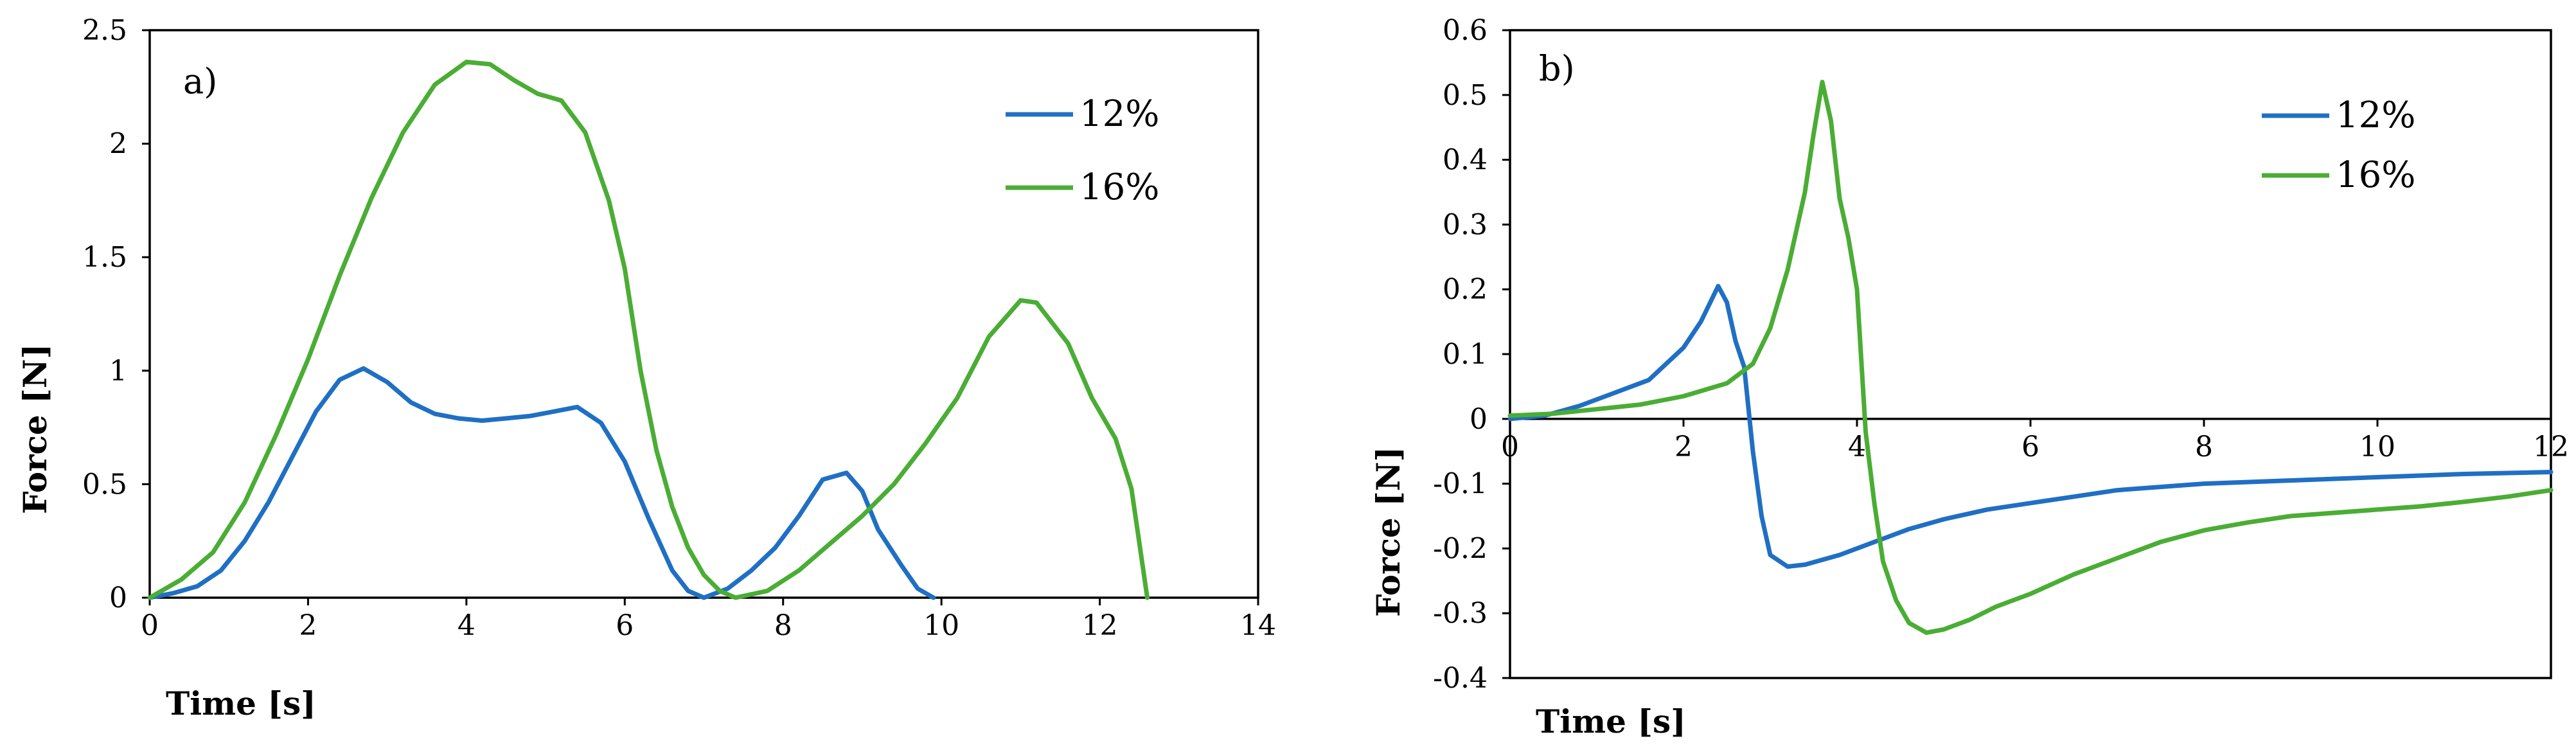 This screenshot has width=2576, height=750. Describe the element at coordinates (35, 429) in the screenshot. I see `y-axis-title-a: Force [N]` at that location.